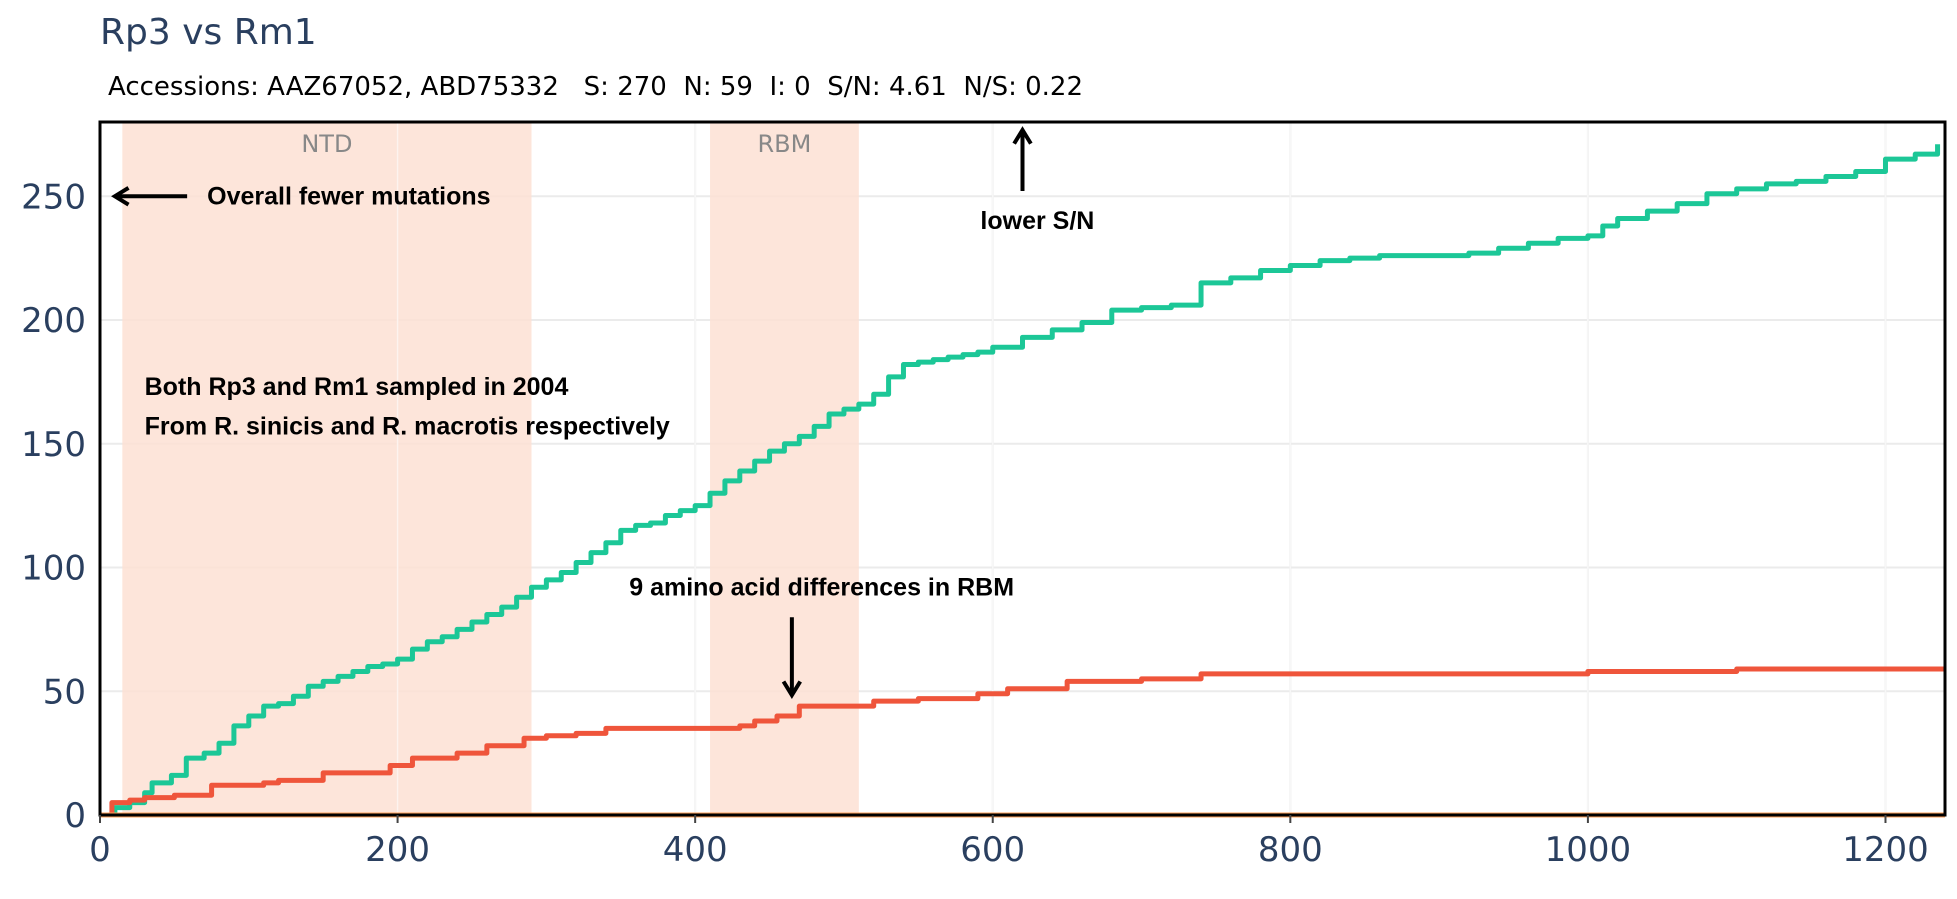 This screenshot has height=899, width=1957. What do you see at coordinates (348, 196) in the screenshot?
I see `annotation-fewer-mutations: Overall fewer mutations` at bounding box center [348, 196].